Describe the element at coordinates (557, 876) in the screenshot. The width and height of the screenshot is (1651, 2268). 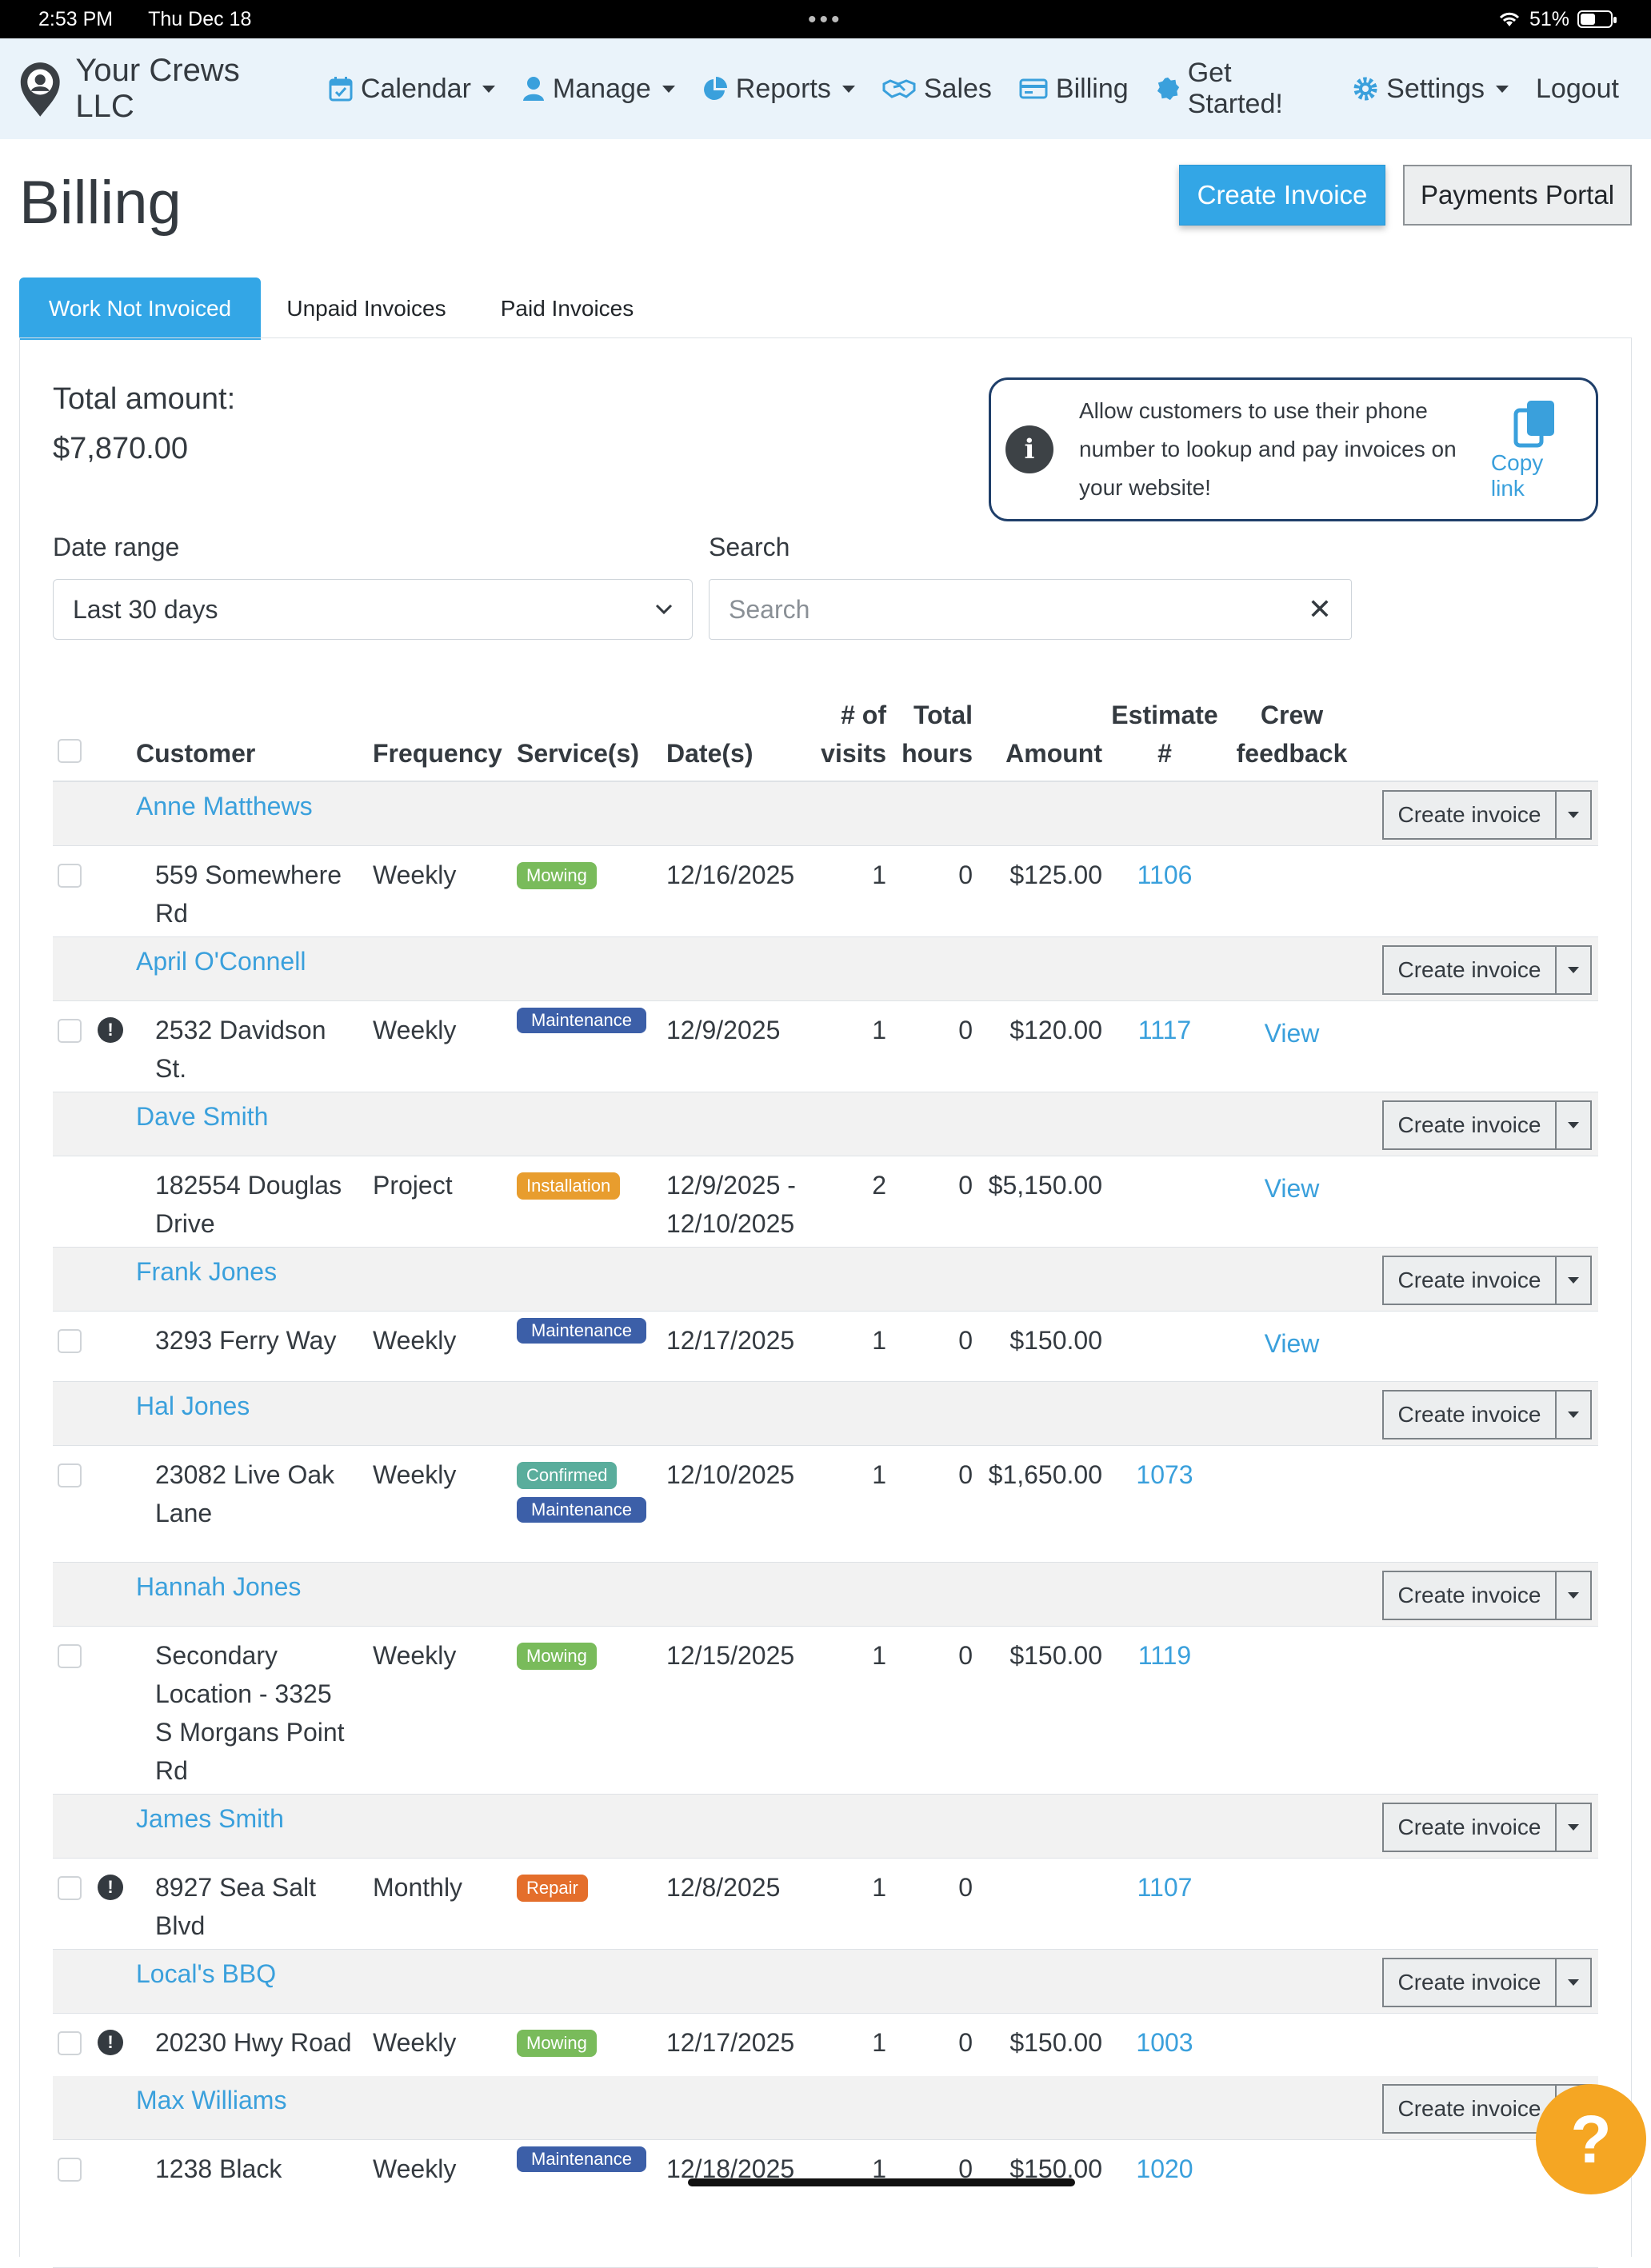
I see `service-badge: Mowing` at that location.